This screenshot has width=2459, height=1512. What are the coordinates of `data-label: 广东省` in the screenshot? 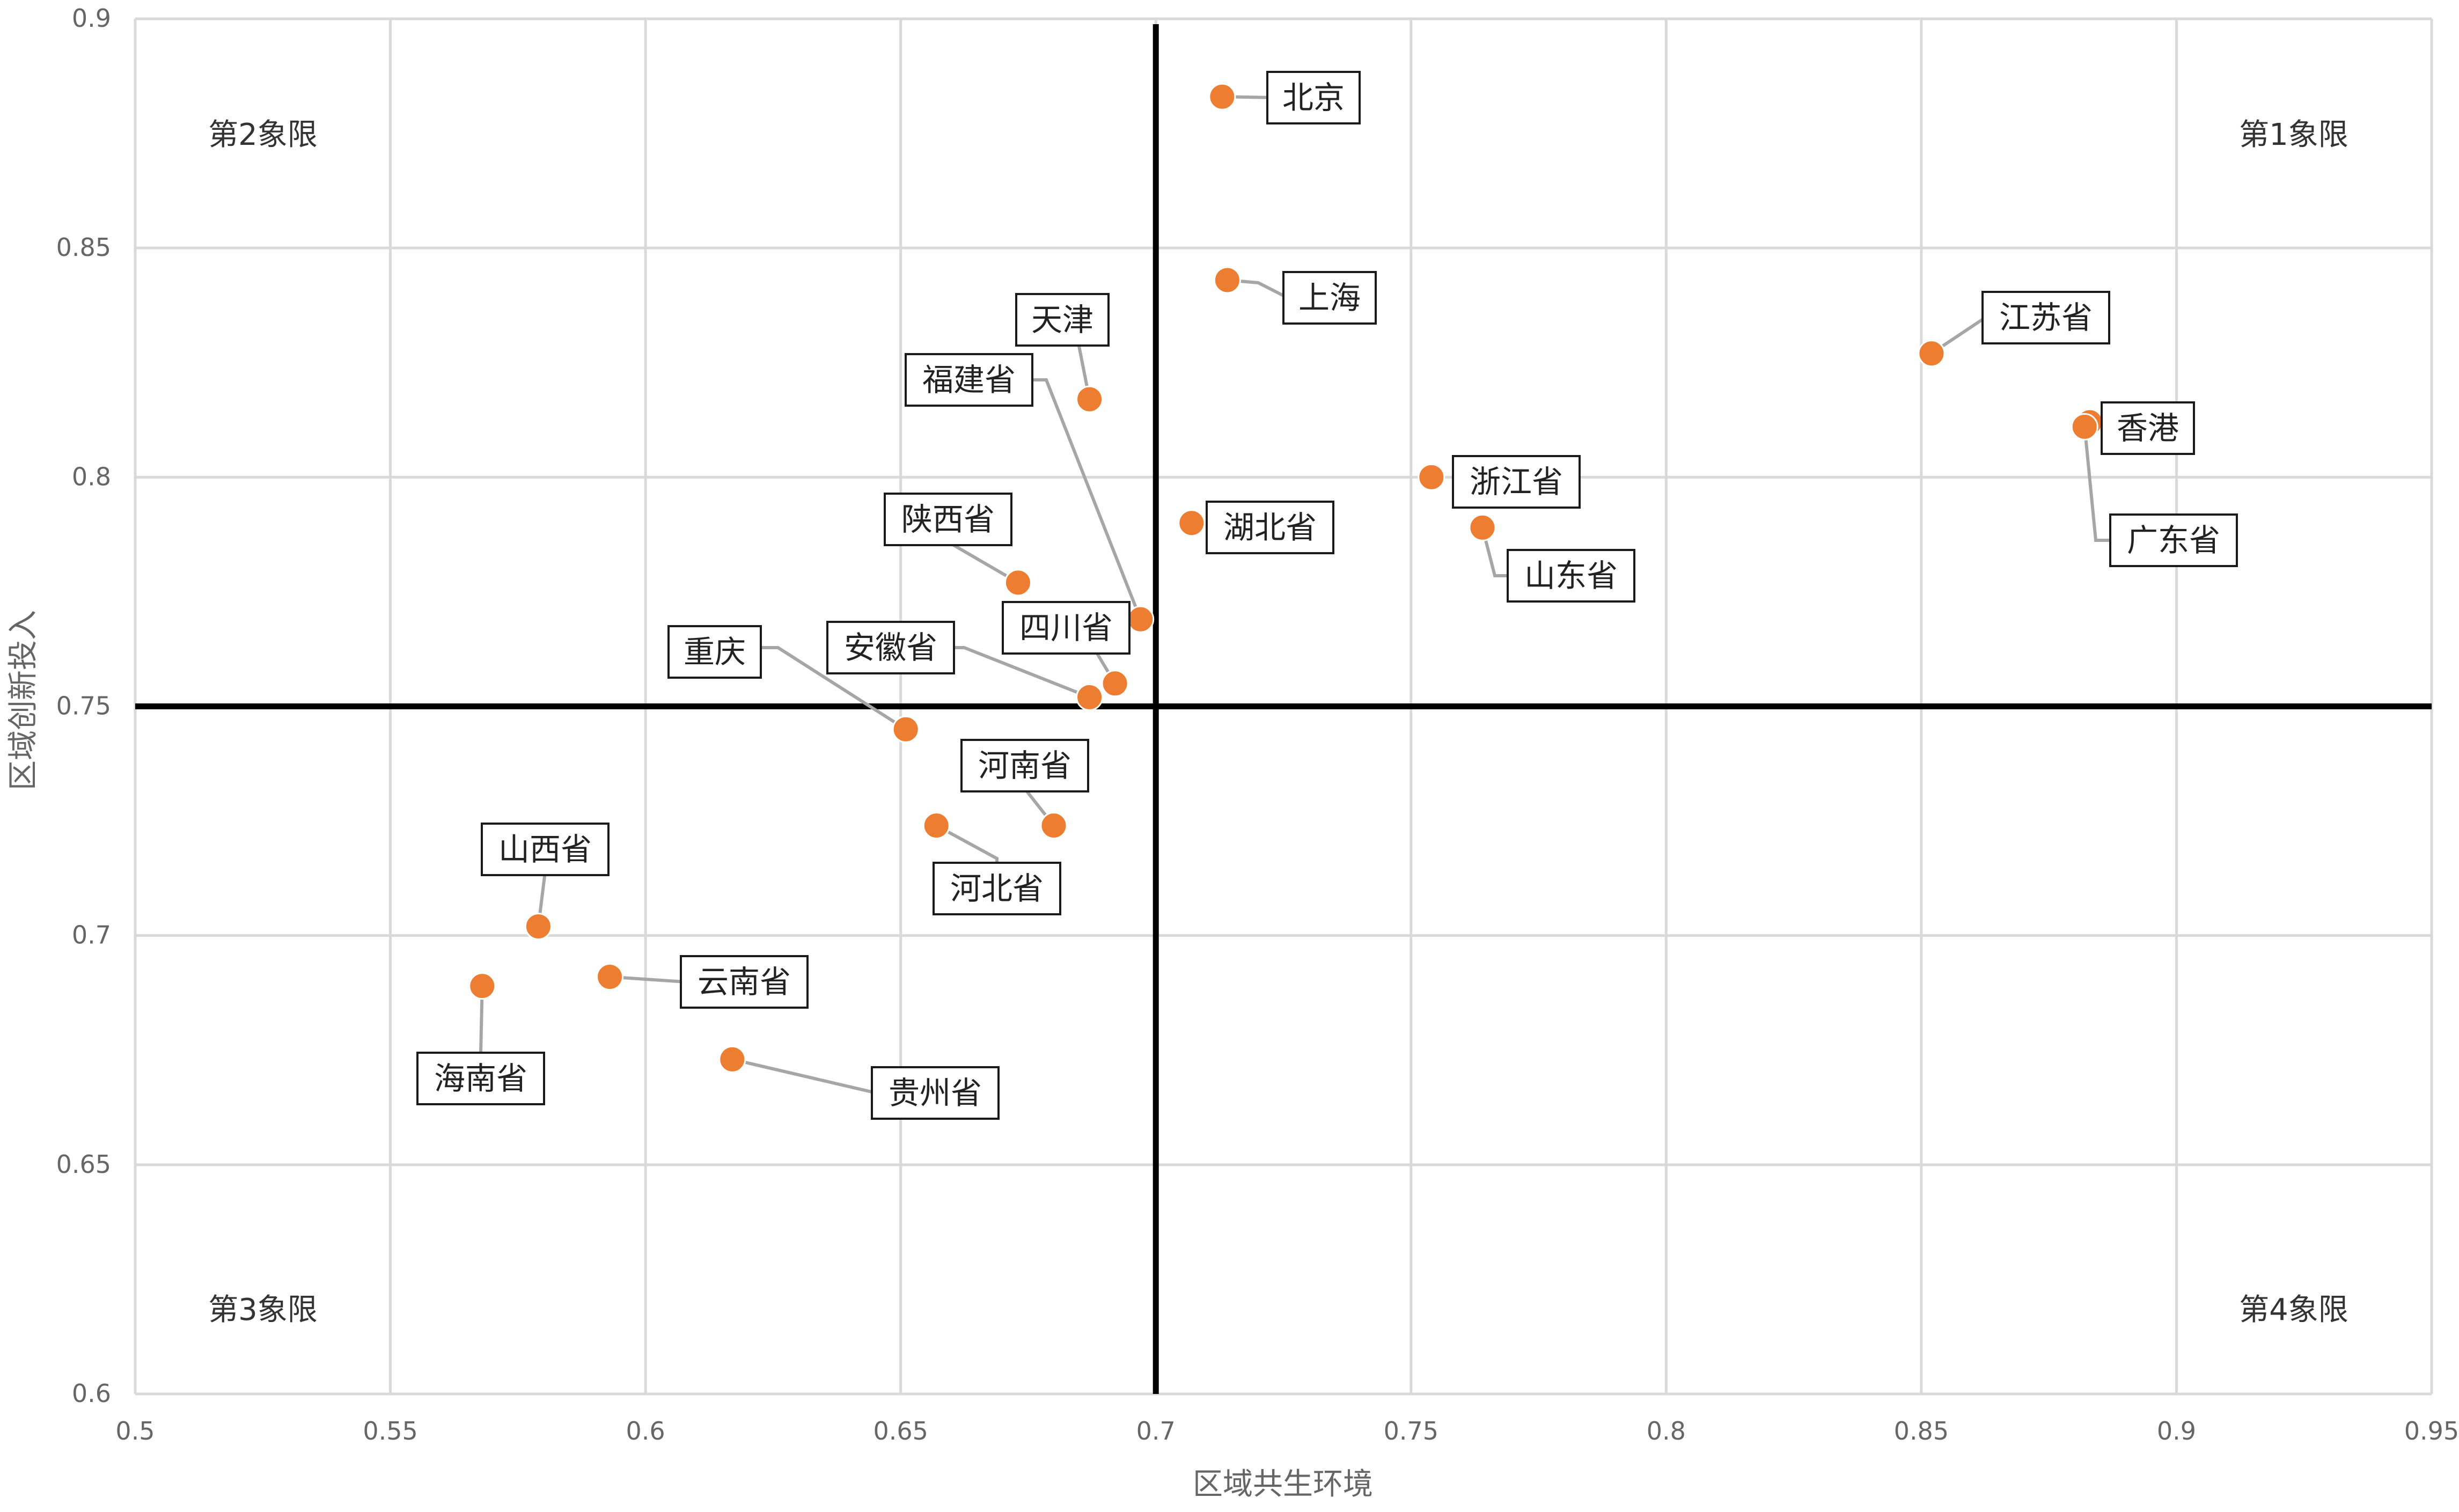 It's located at (2173, 540).